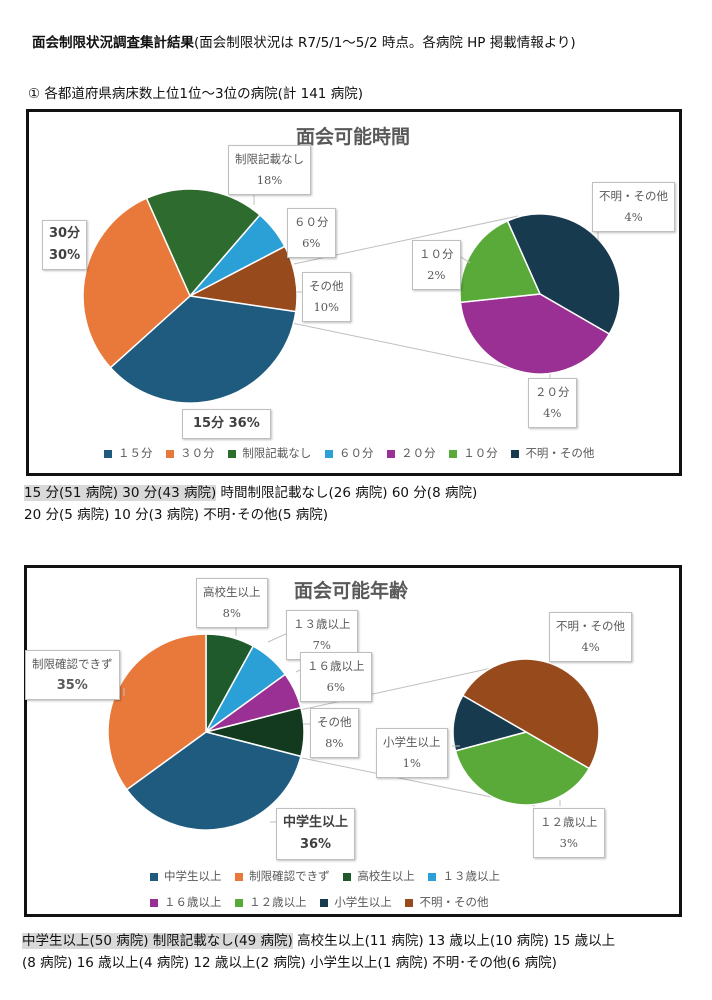 This screenshot has width=712, height=1000. Describe the element at coordinates (411, 453) in the screenshot. I see `legend-item: ２０分` at that location.